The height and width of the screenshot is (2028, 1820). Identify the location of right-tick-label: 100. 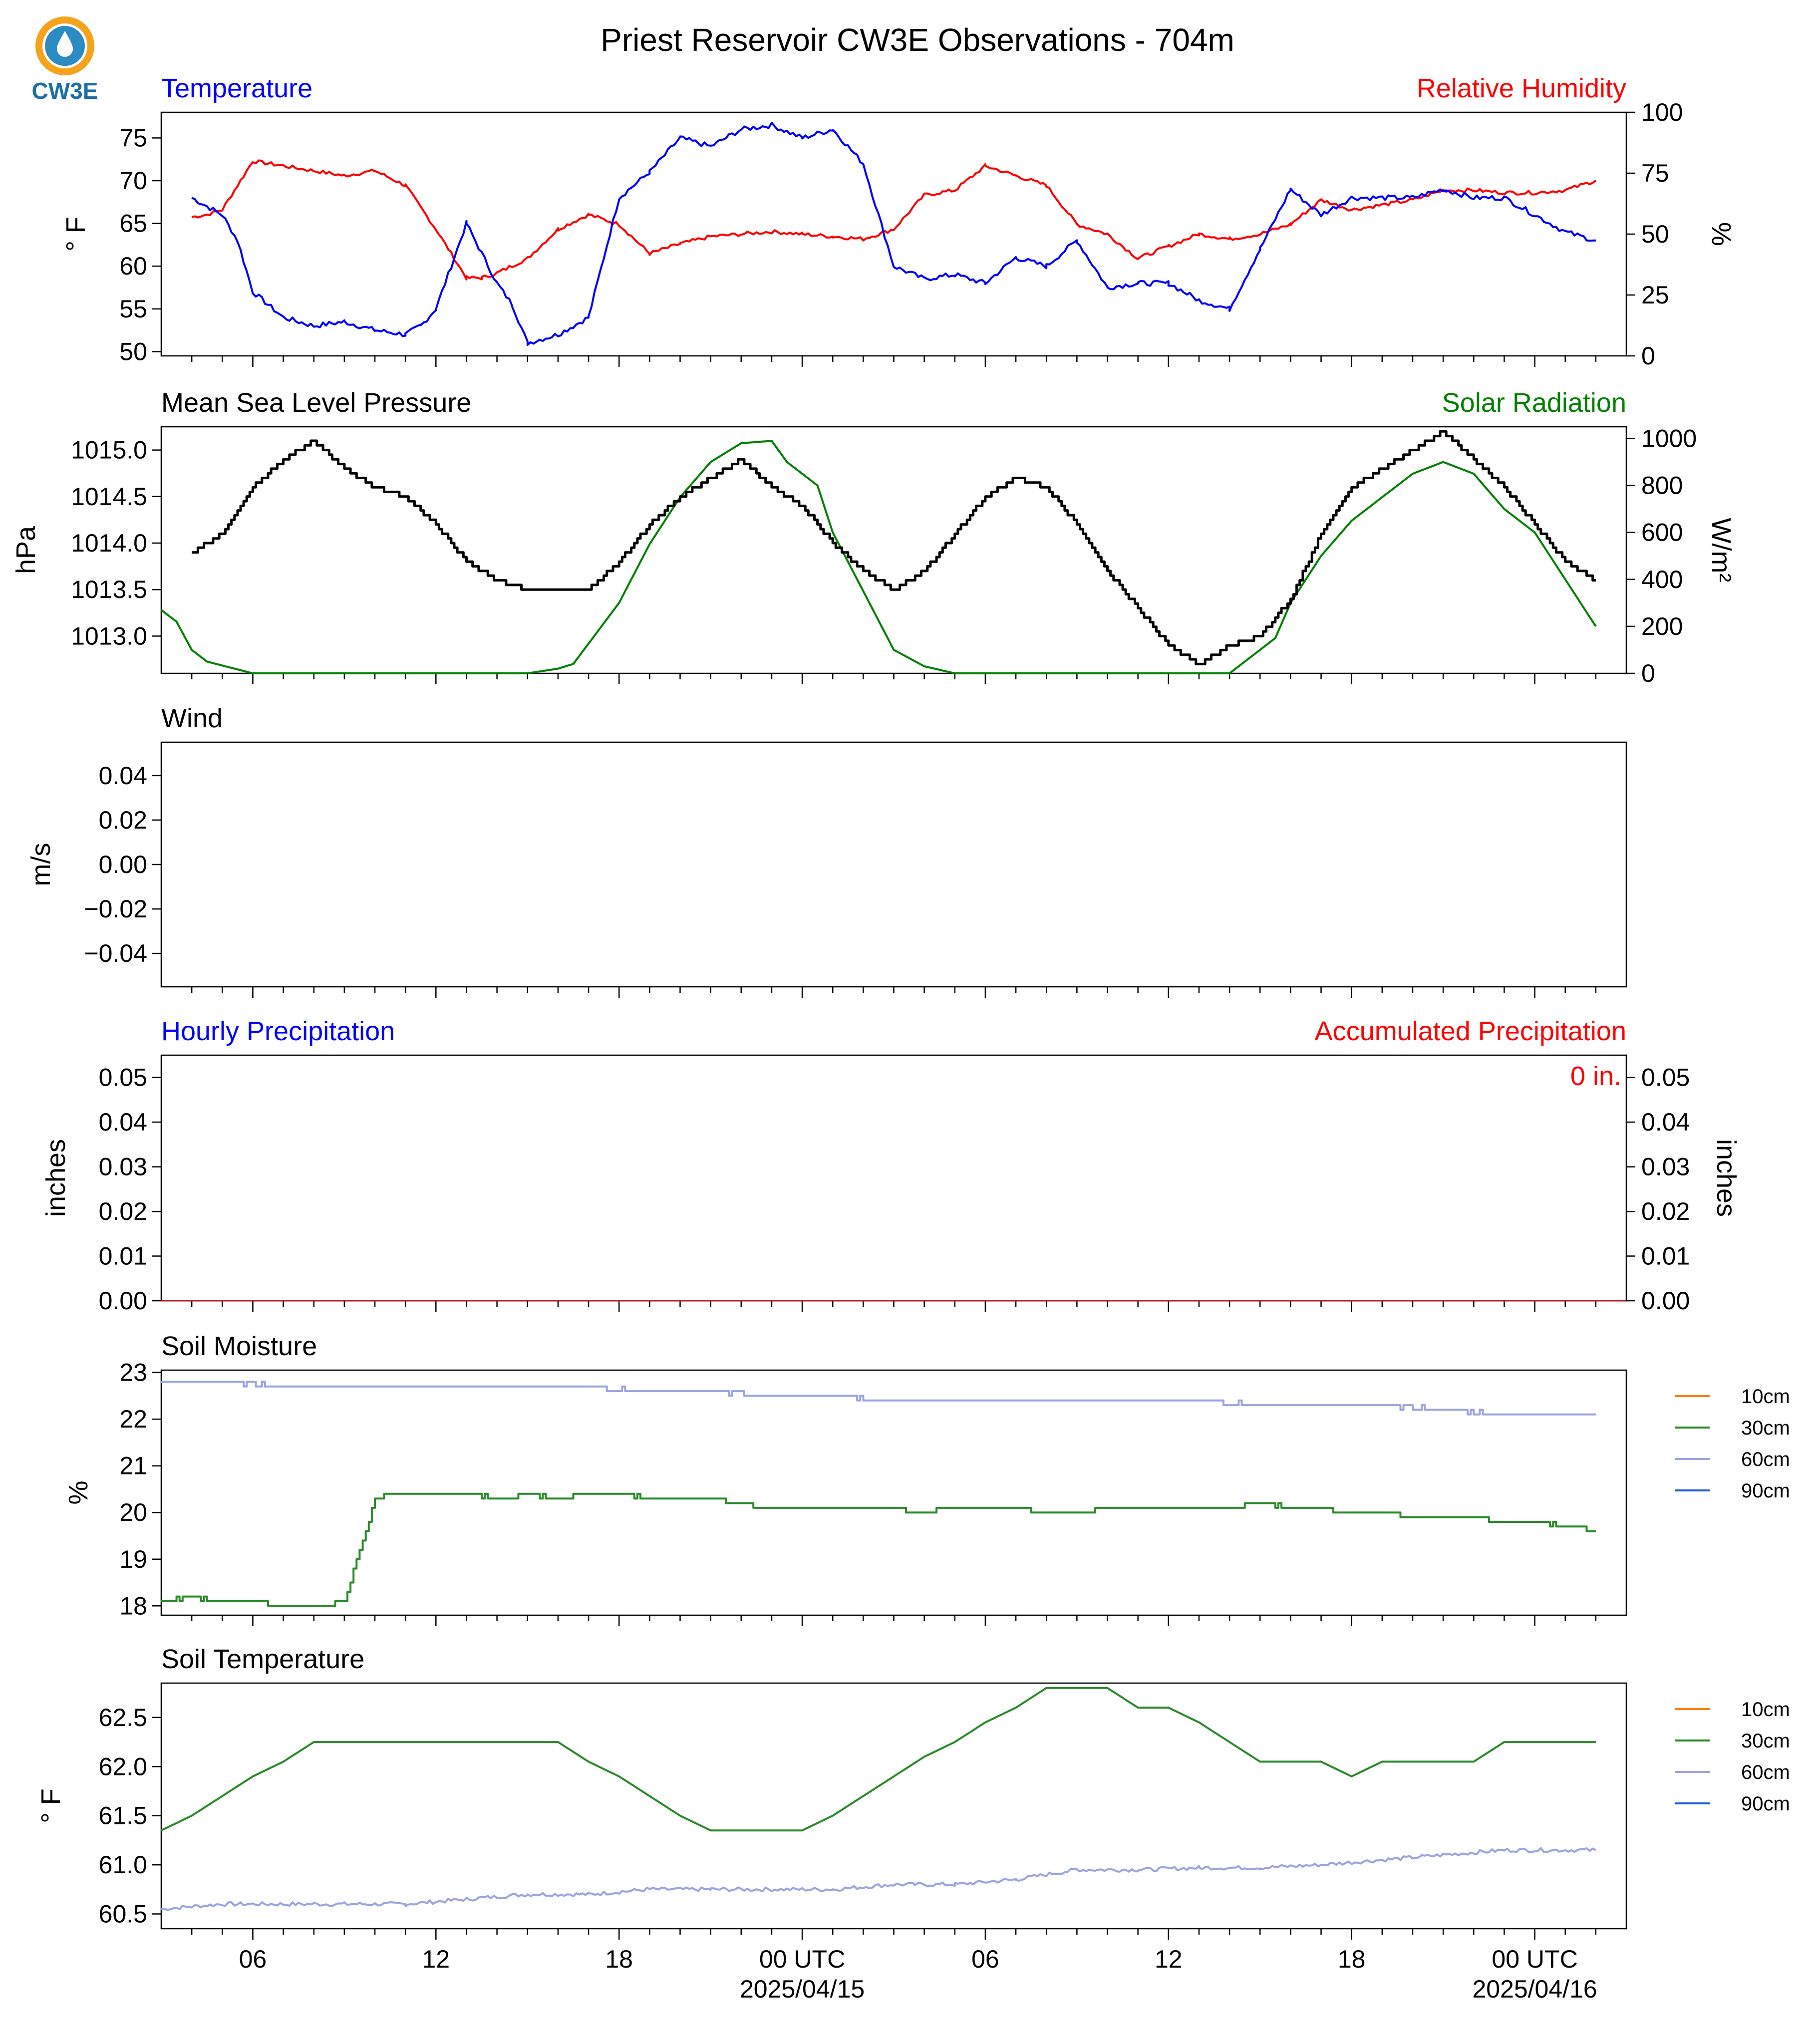
(1662, 112).